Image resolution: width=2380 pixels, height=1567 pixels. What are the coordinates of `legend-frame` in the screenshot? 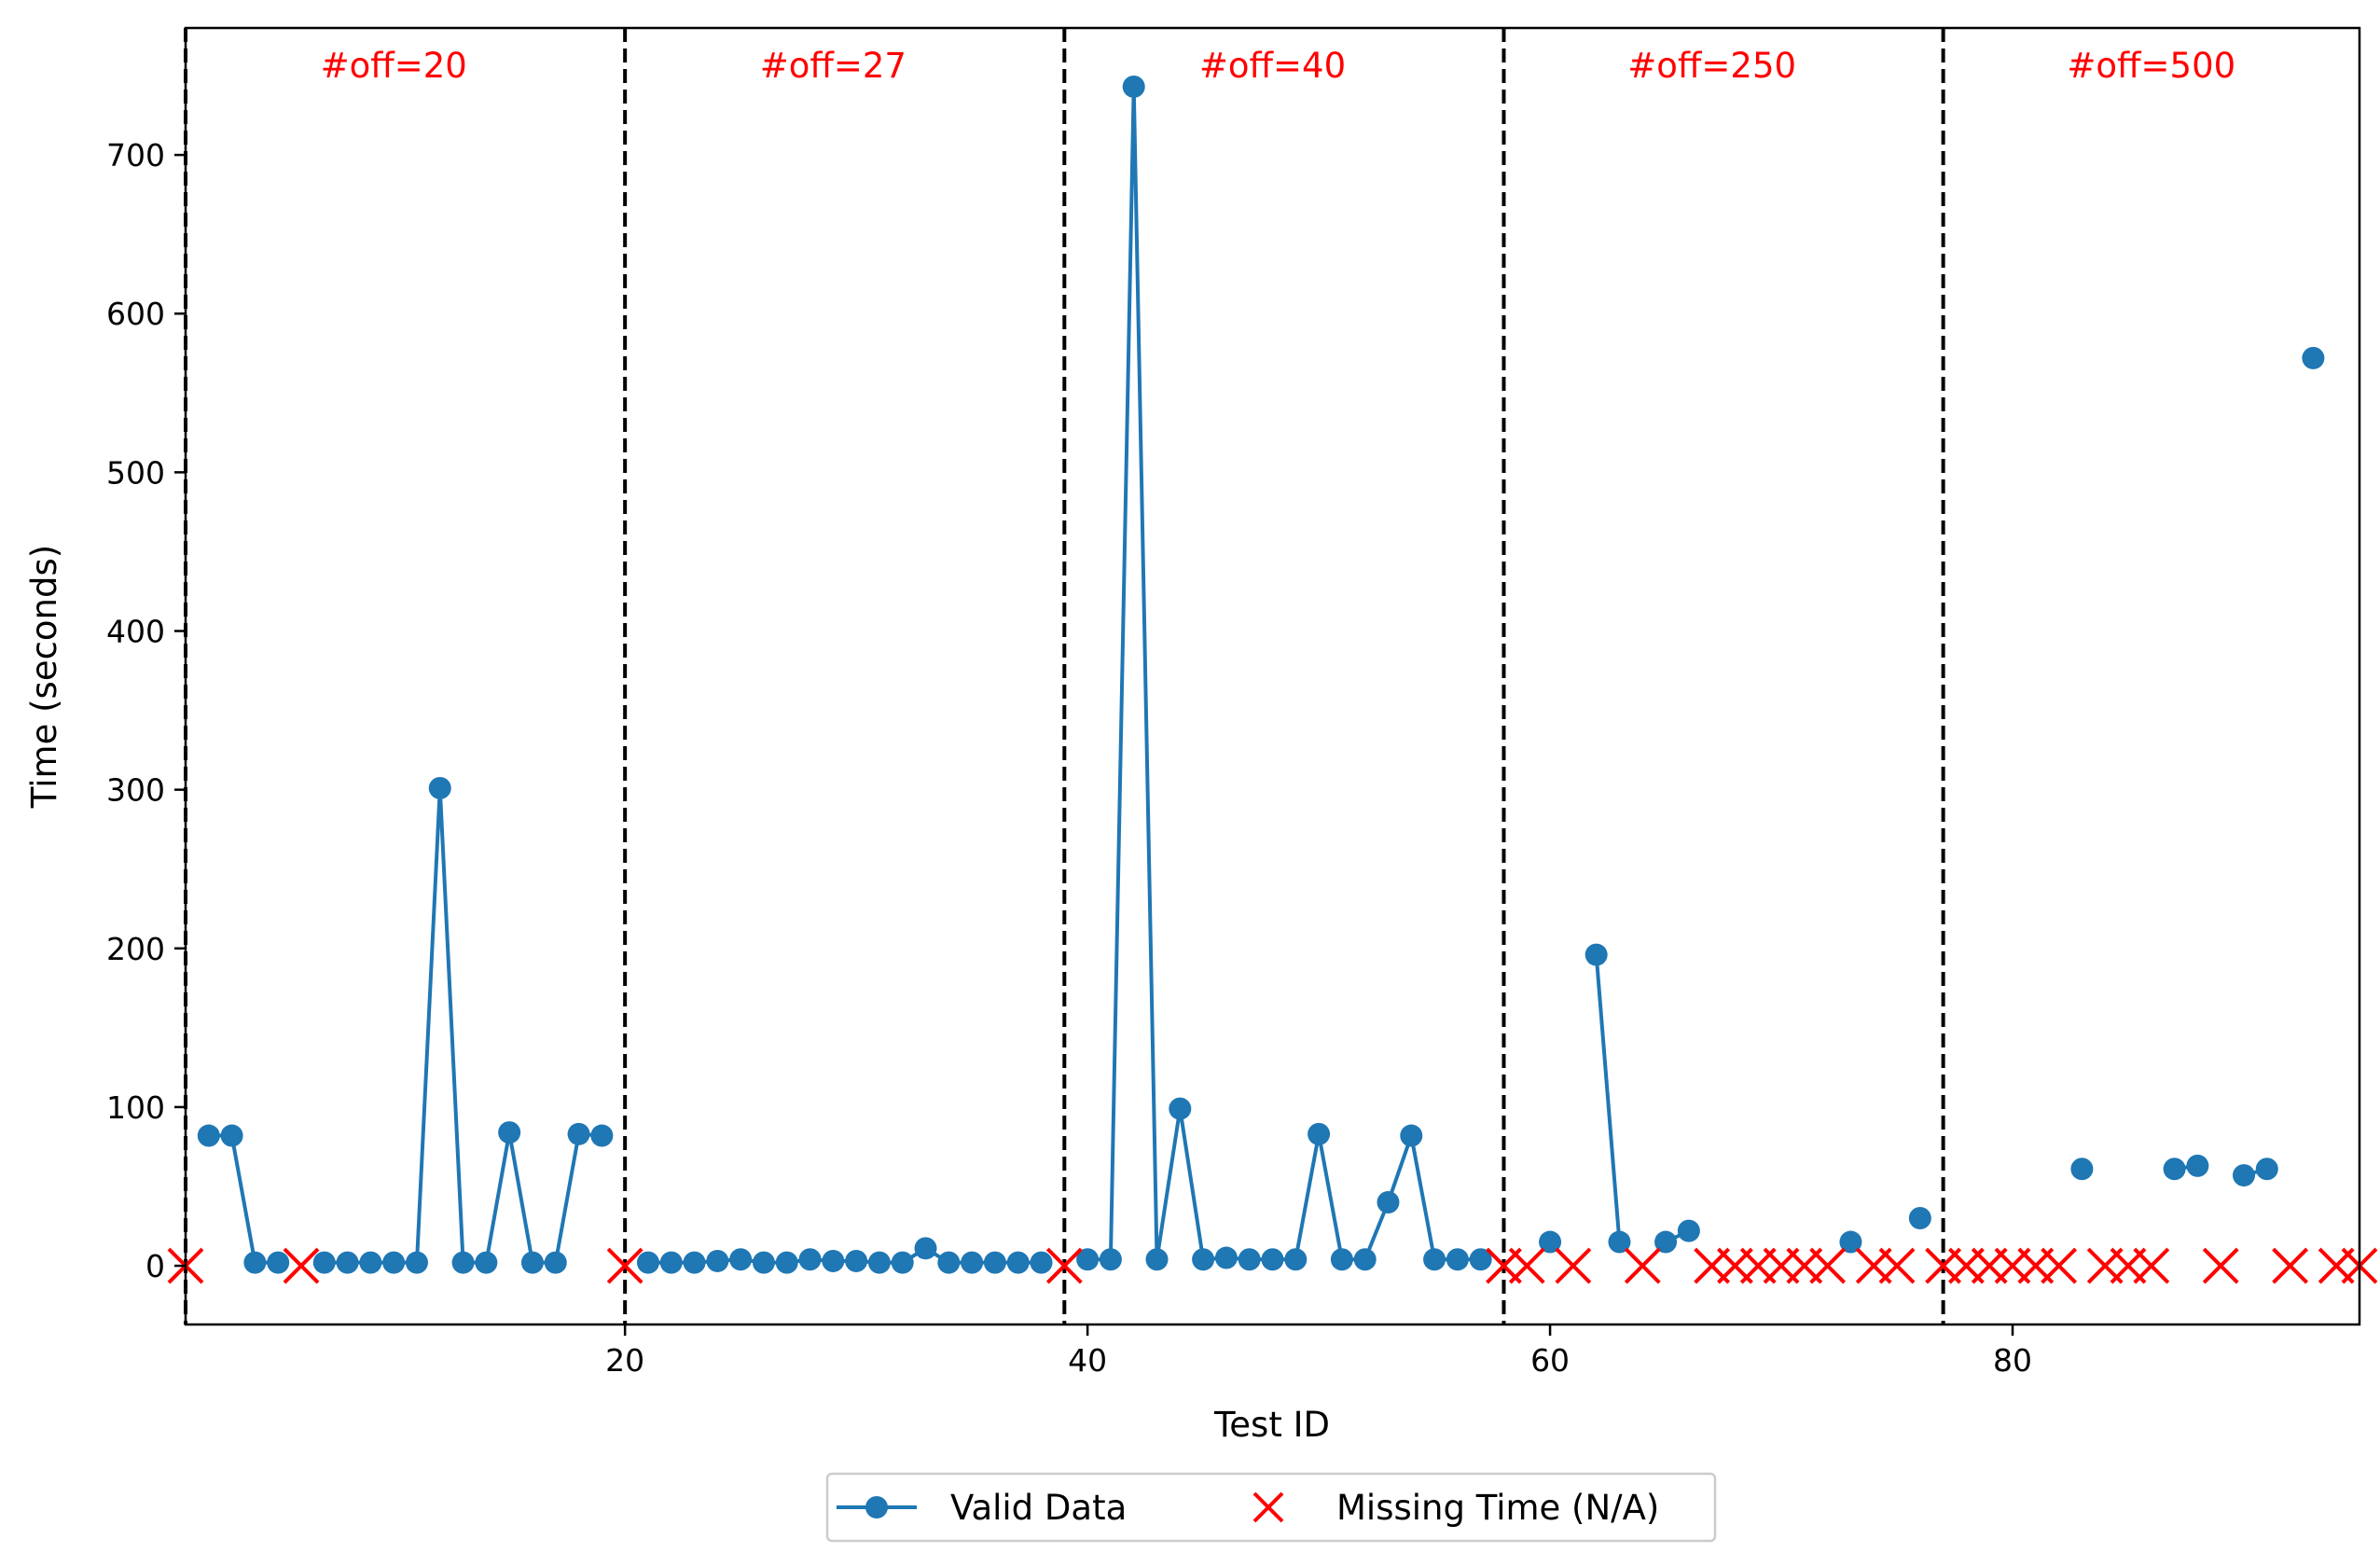 It's located at (1271, 1507).